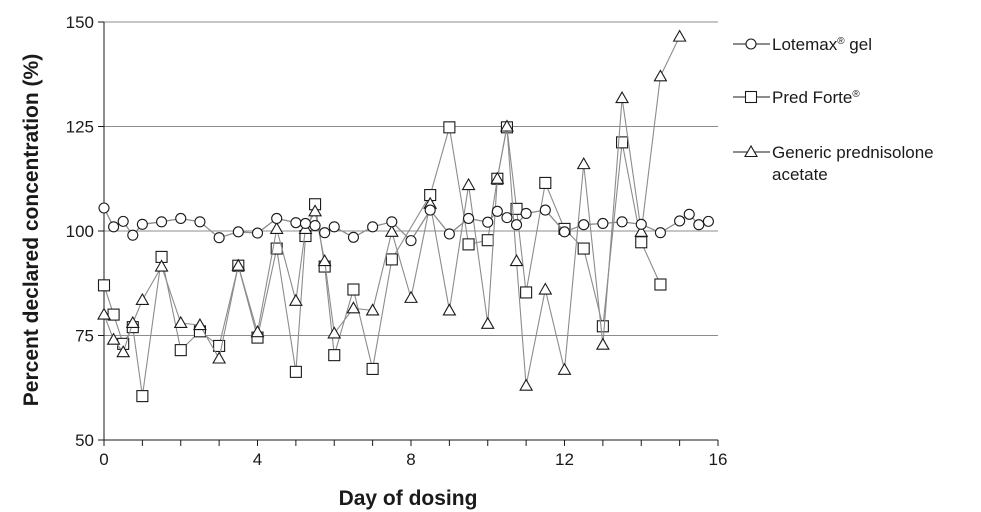 The height and width of the screenshot is (512, 981). What do you see at coordinates (816, 97) in the screenshot?
I see `legend-label: Pred Forte®` at bounding box center [816, 97].